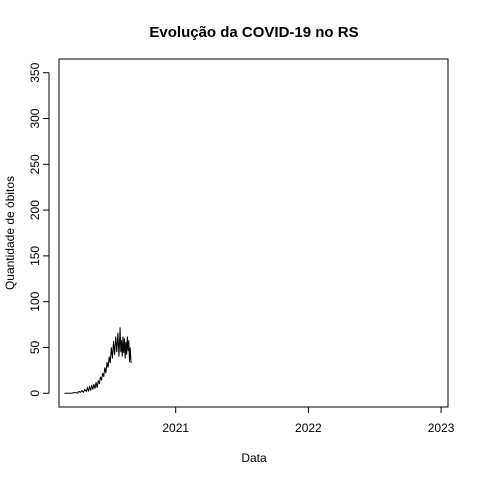 This screenshot has width=480, height=480. Describe the element at coordinates (10, 233) in the screenshot. I see `y-axis-label: Quantidade de óbitos` at that location.